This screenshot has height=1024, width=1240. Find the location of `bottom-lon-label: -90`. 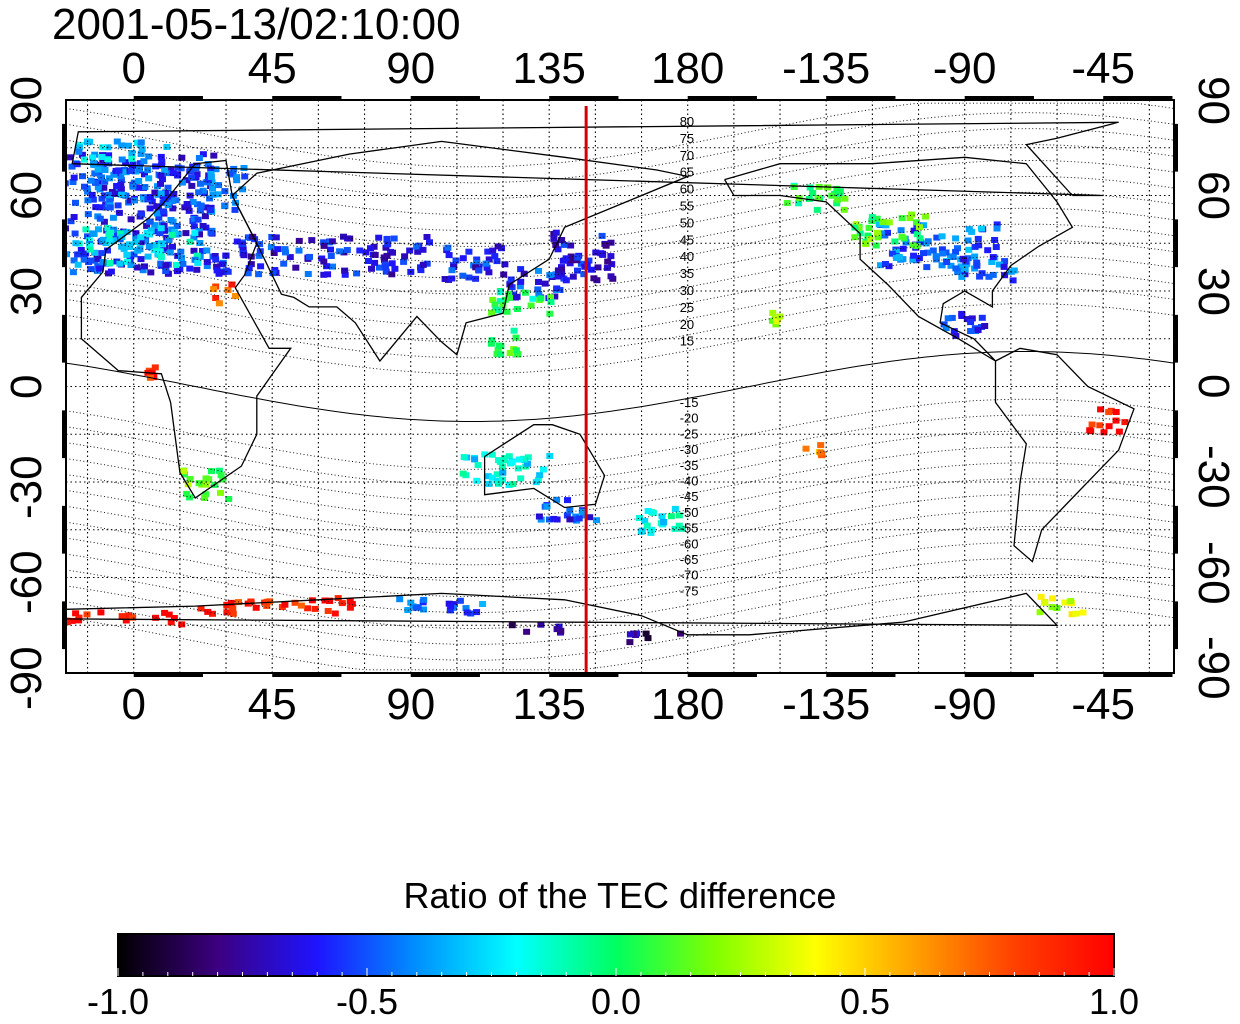

bottom-lon-label: -90 is located at coordinates (964, 704).